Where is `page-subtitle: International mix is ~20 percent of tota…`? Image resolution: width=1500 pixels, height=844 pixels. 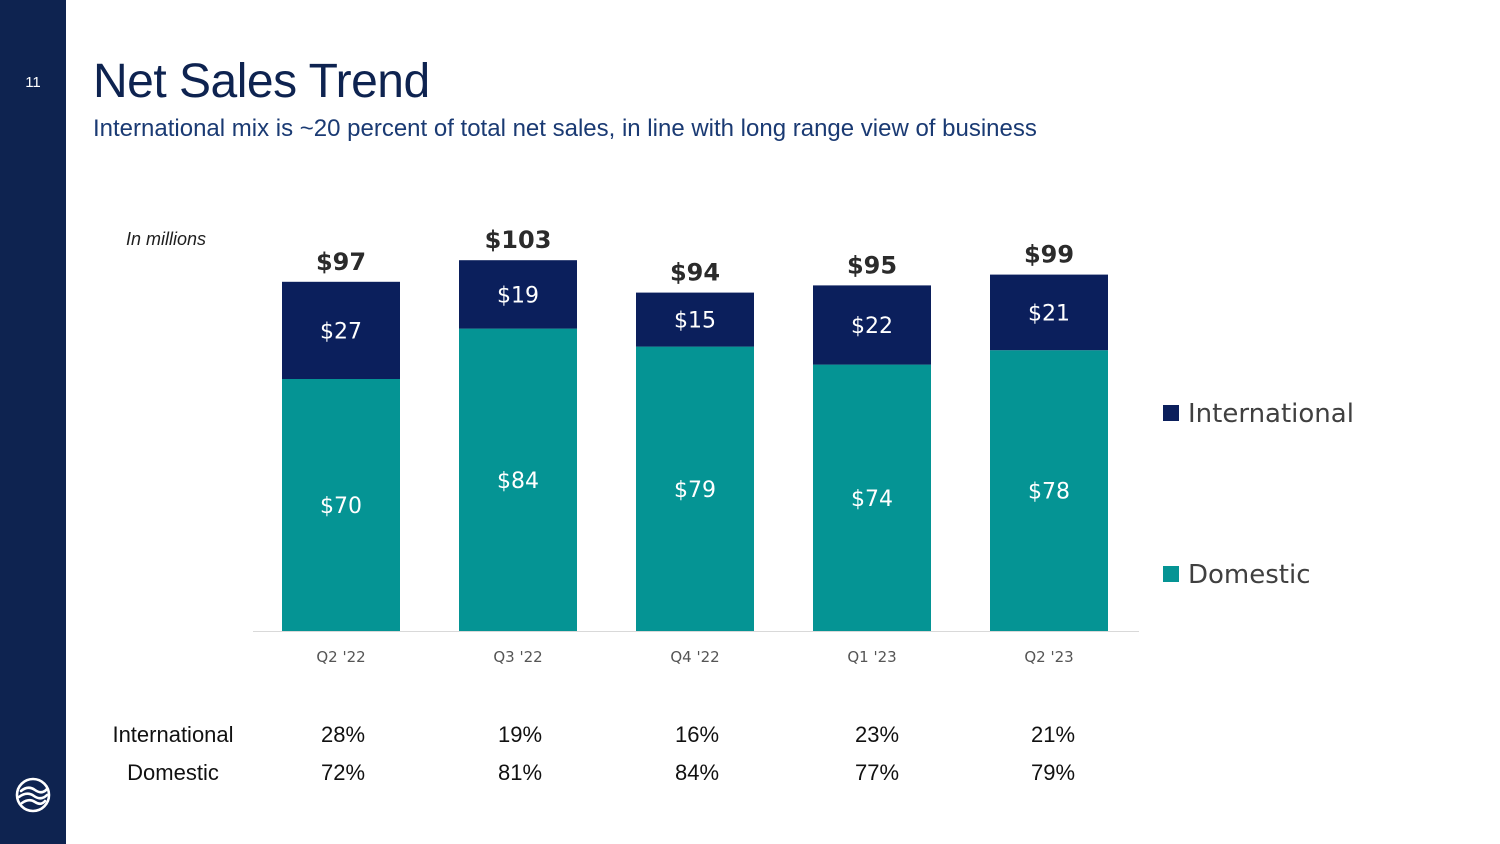 page-subtitle: International mix is ~20 percent of tota… is located at coordinates (565, 128).